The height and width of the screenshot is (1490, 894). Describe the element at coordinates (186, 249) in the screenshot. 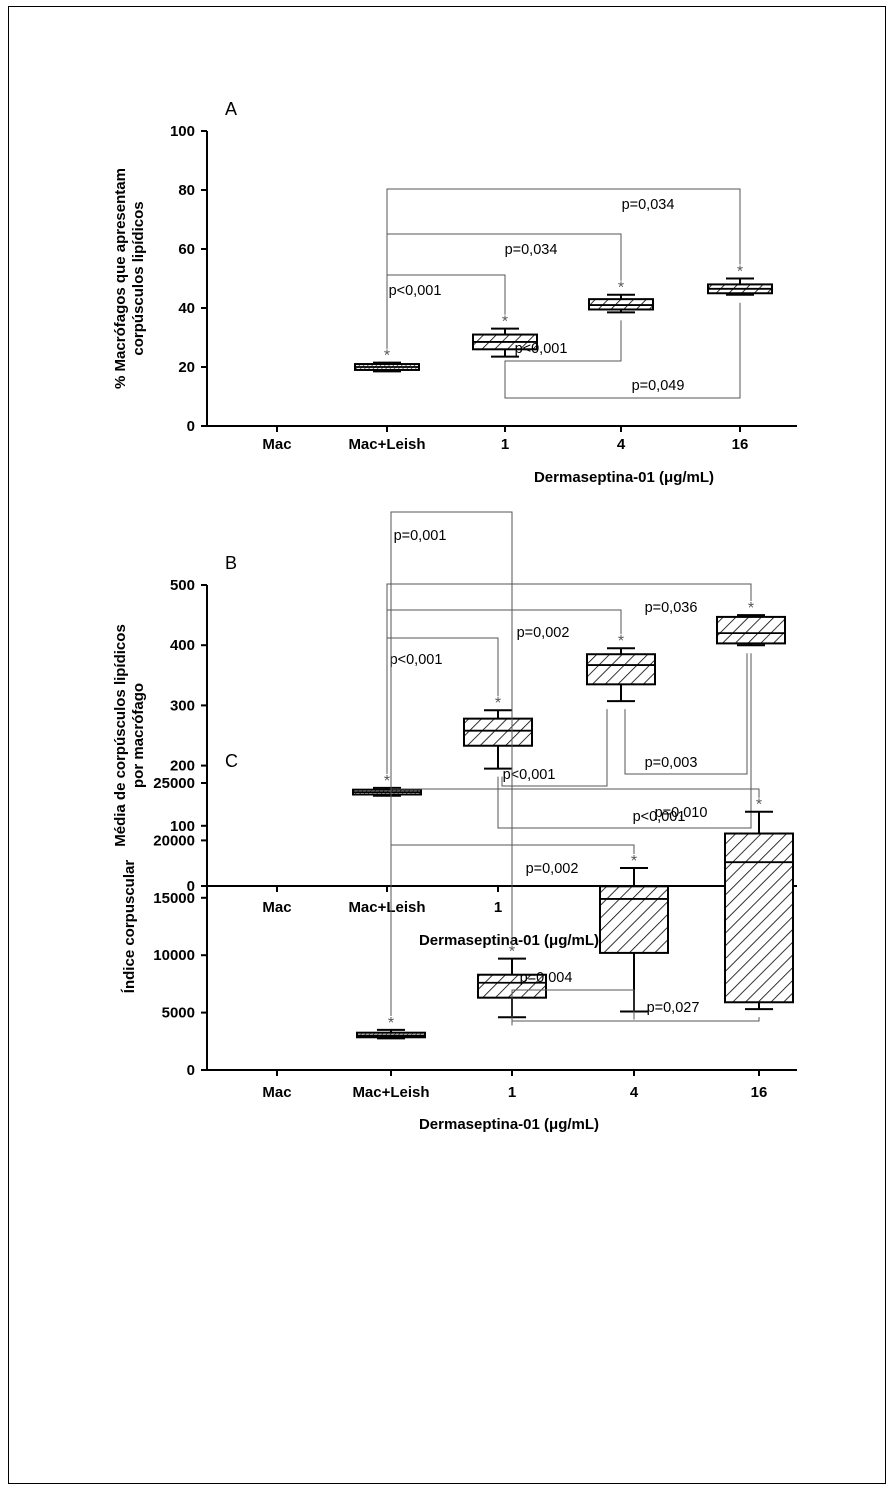

I see `y-tick-label: 60` at that location.